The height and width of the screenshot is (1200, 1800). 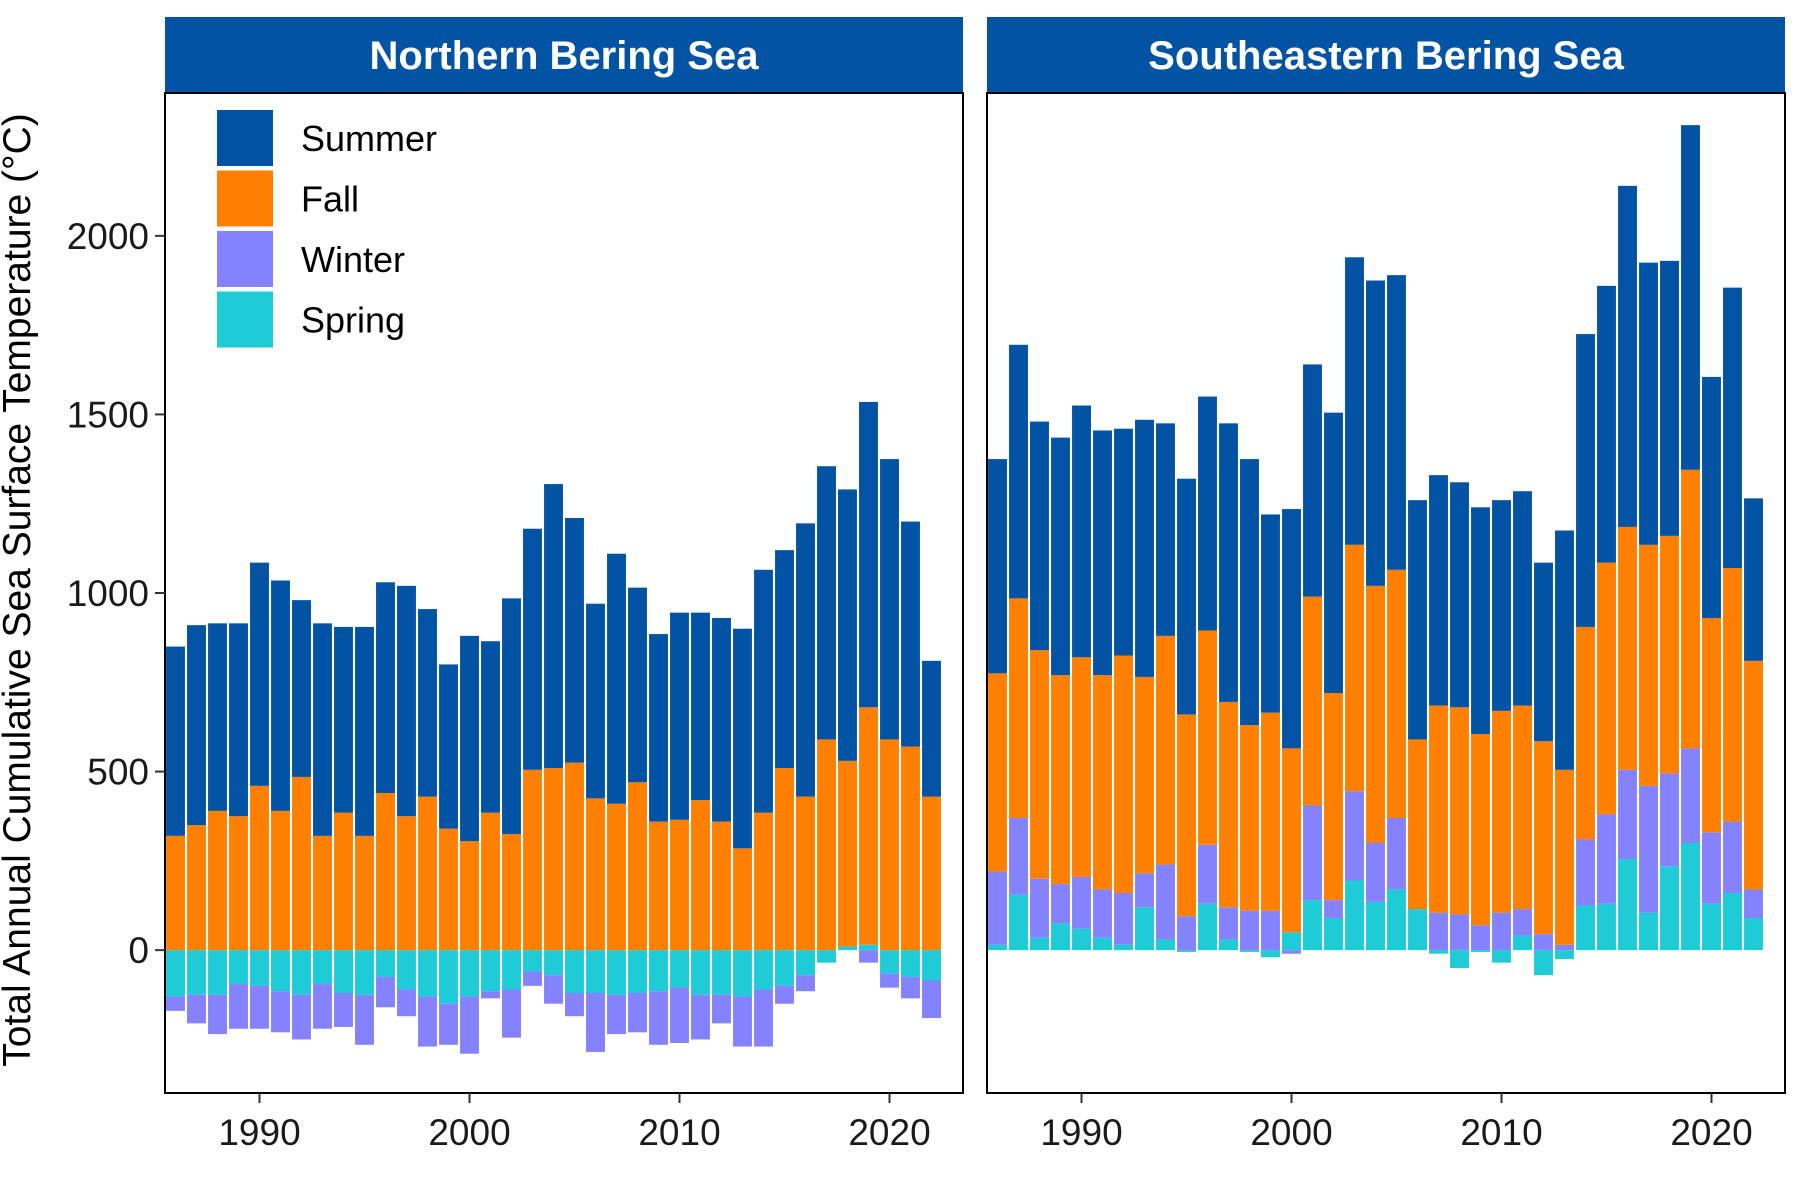 I want to click on x-tick-label: 1990, so click(x=259, y=1132).